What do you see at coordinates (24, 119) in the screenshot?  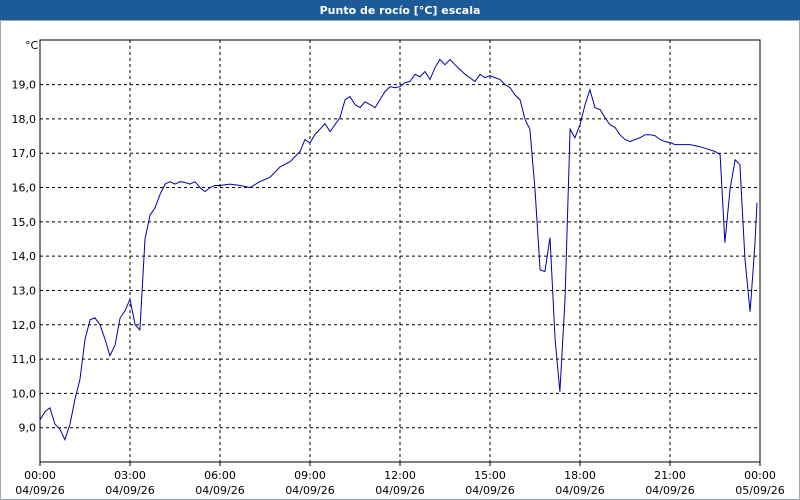 I see `y-tick-label: 18,0` at bounding box center [24, 119].